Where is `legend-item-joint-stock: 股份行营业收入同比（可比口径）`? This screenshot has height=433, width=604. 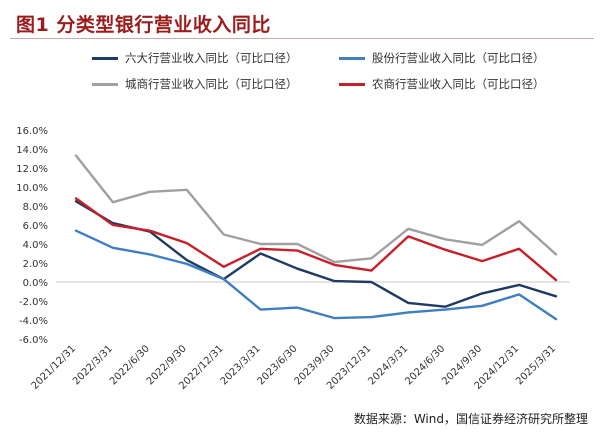 legend-item-joint-stock: 股份行营业收入同比（可比口径） is located at coordinates (450, 58).